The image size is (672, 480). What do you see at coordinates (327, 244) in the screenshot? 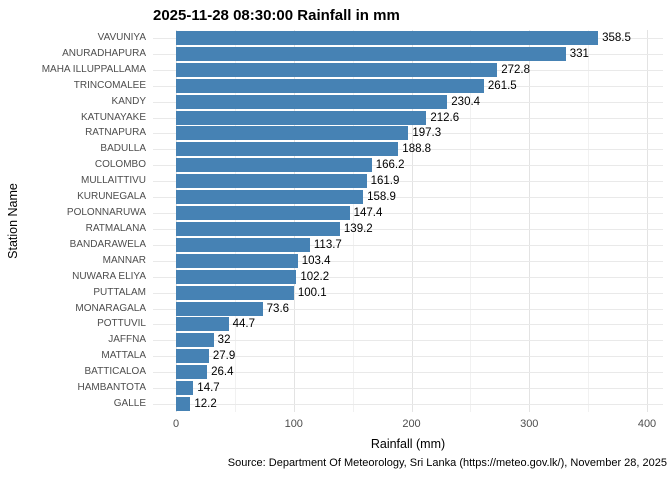
I see `bar-value-label: 113.7` at bounding box center [327, 244].